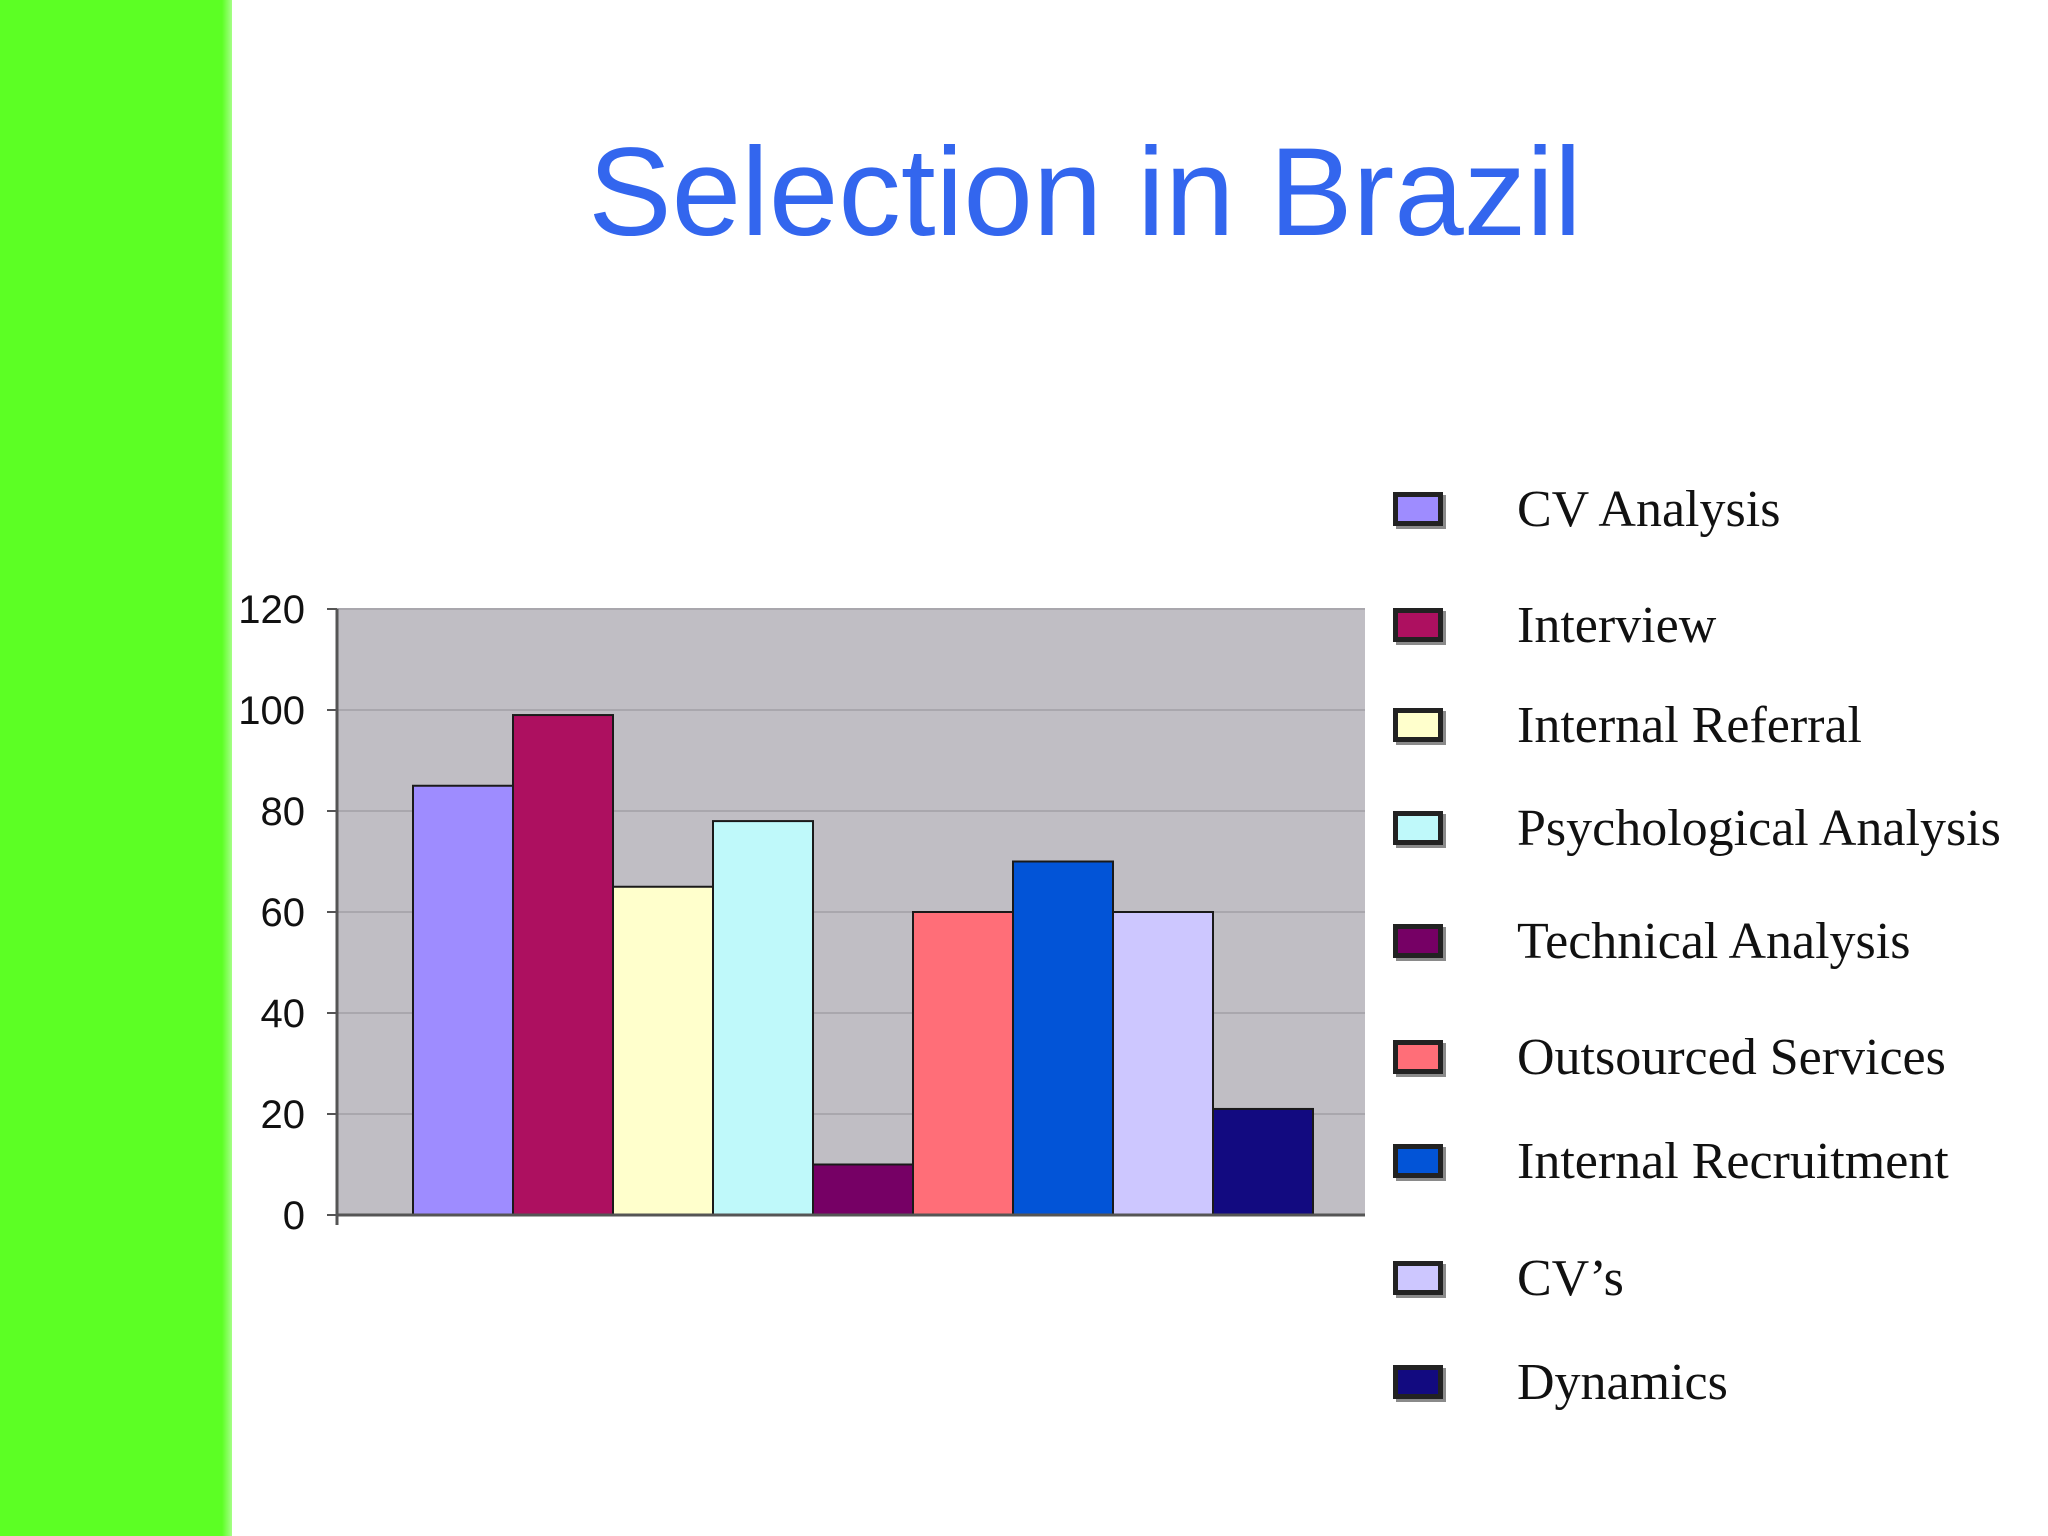 This screenshot has height=1536, width=2048. Describe the element at coordinates (1508, 1278) in the screenshot. I see `legend-item: CV’s` at that location.